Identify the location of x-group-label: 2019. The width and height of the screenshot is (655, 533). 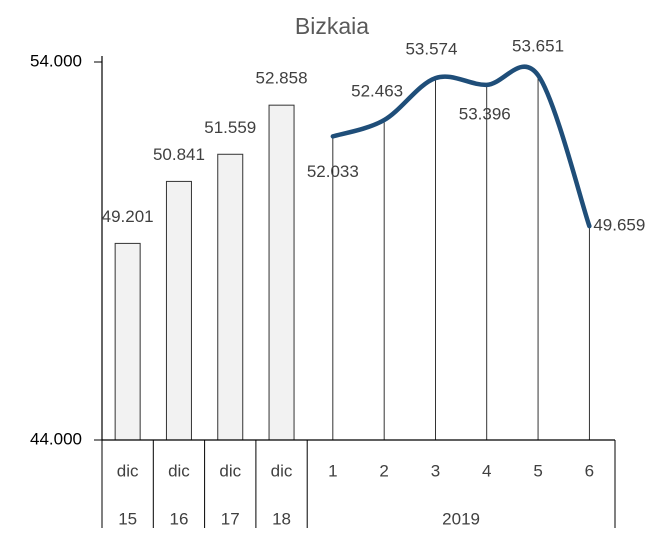
(461, 518).